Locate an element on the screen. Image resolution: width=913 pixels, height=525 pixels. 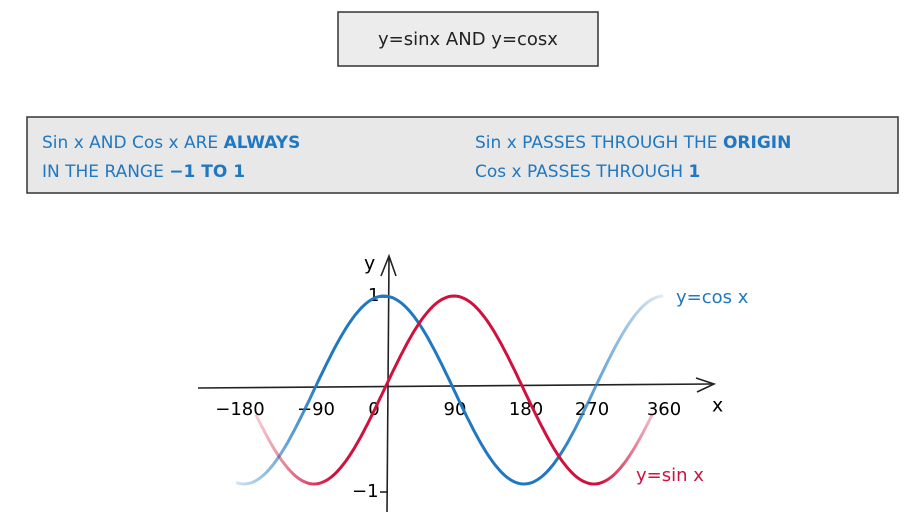
x-axis-label: x is located at coordinates (717, 406).